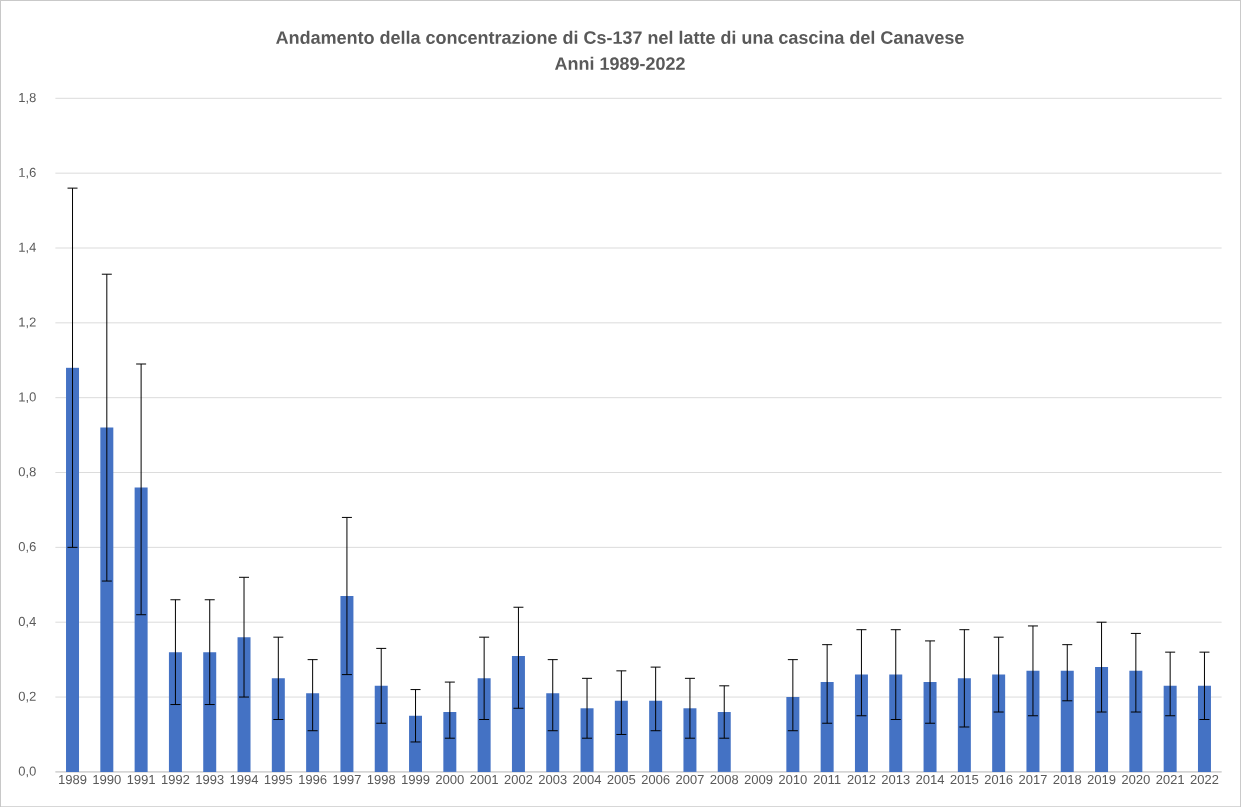  What do you see at coordinates (347, 779) in the screenshot?
I see `x-tick-label: 1997` at bounding box center [347, 779].